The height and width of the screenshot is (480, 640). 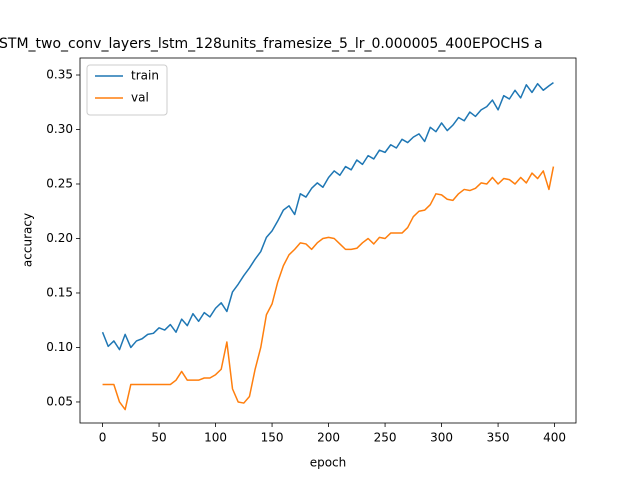 What do you see at coordinates (59, 183) in the screenshot?
I see `y-tick-label: 0.25` at bounding box center [59, 183].